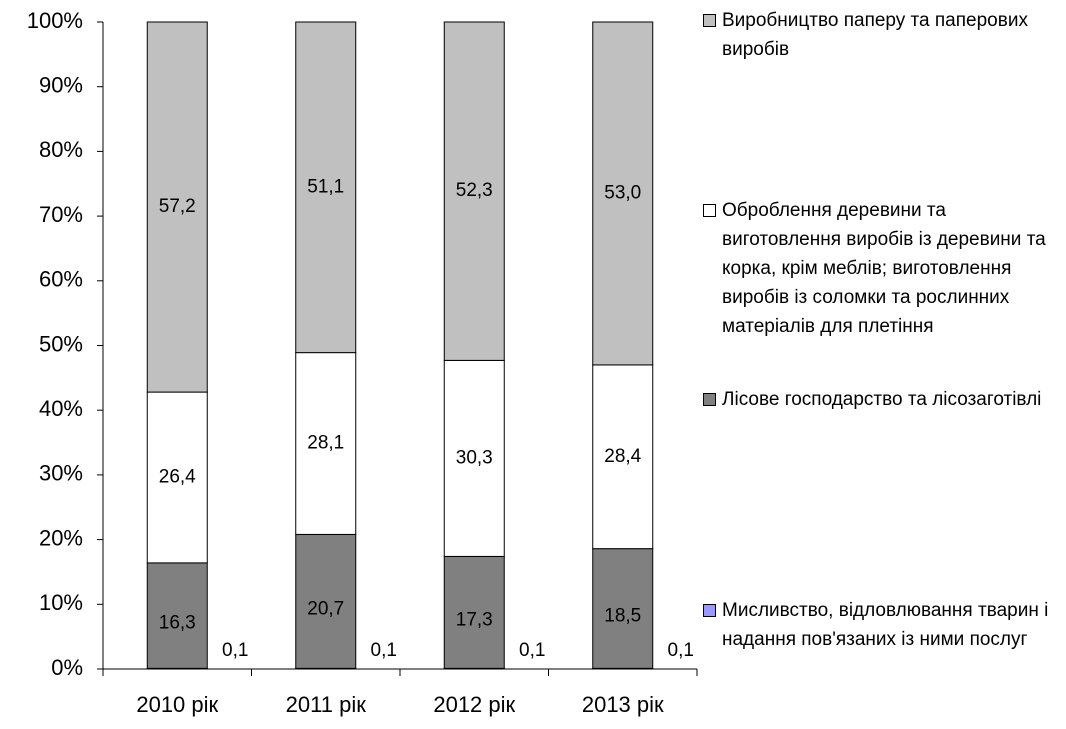 The width and height of the screenshot is (1066, 729). I want to click on x-tick-label: 2010 рік, so click(177, 704).